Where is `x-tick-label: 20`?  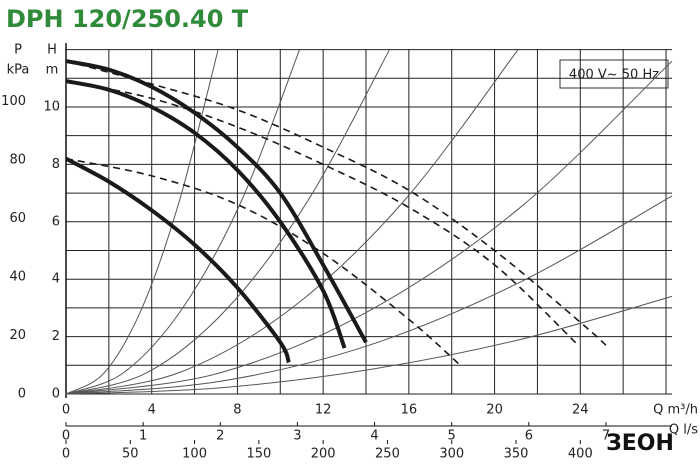
x-tick-label: 20 is located at coordinates (494, 410).